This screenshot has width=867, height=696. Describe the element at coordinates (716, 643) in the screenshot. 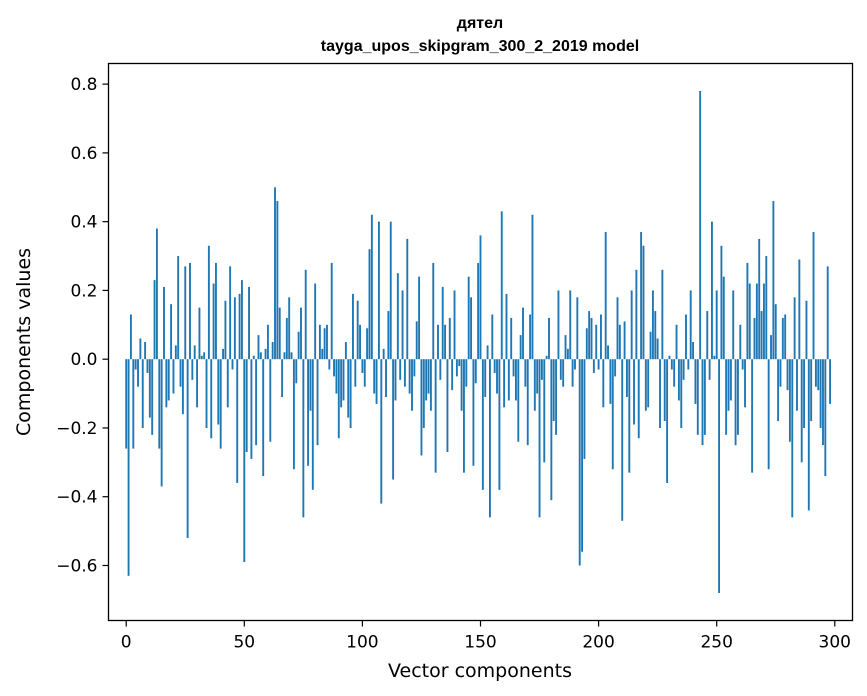

I see `x-tick-label: 250` at that location.